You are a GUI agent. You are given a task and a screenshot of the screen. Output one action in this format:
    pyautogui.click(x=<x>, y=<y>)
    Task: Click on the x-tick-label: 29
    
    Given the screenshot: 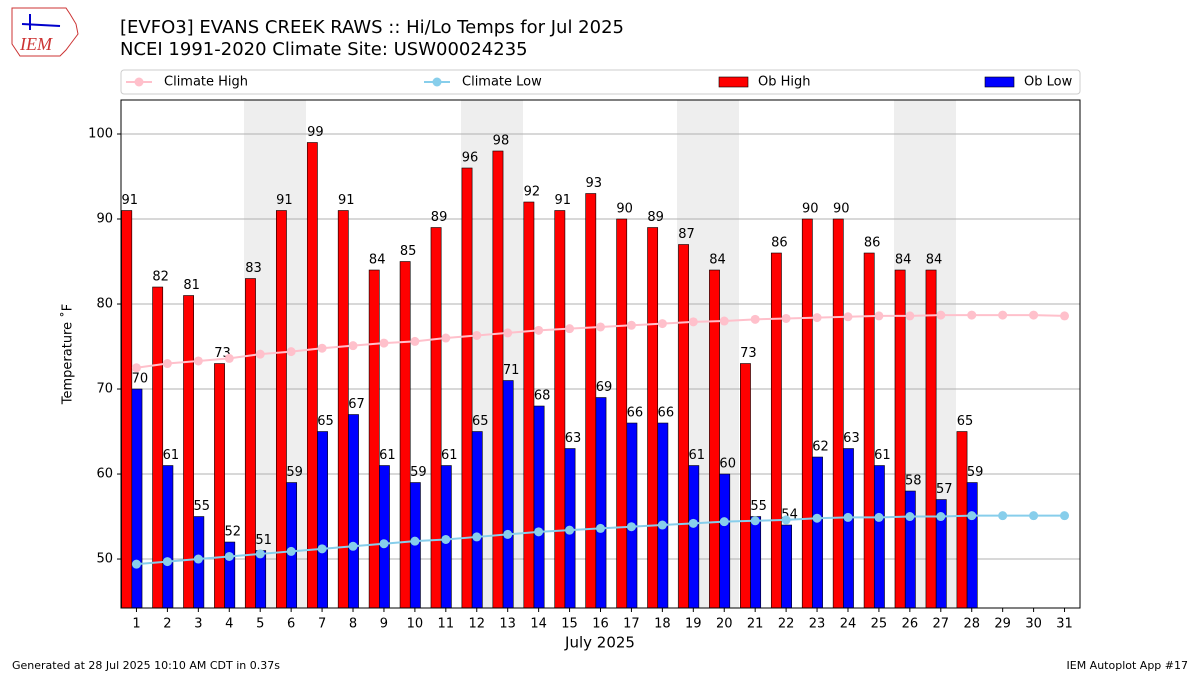 What is the action you would take?
    pyautogui.click(x=1002, y=624)
    